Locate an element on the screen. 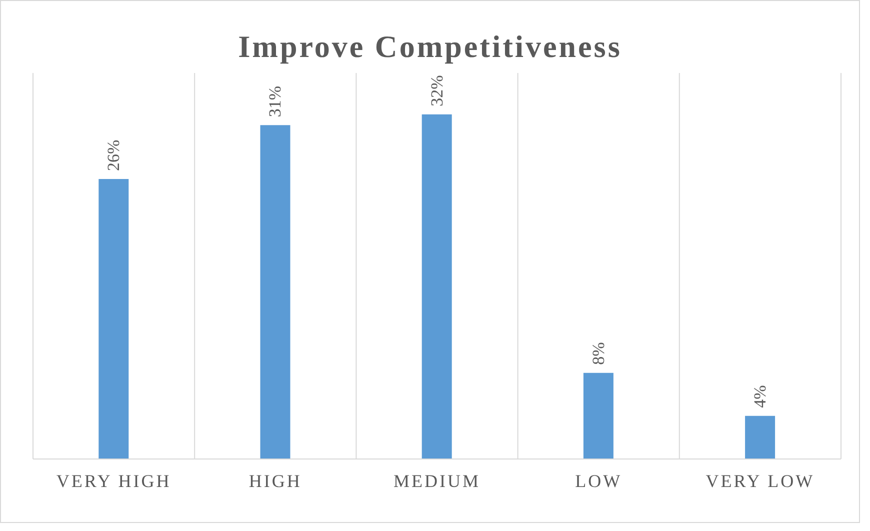 The image size is (870, 531). x-tick-label: HIGH is located at coordinates (275, 481).